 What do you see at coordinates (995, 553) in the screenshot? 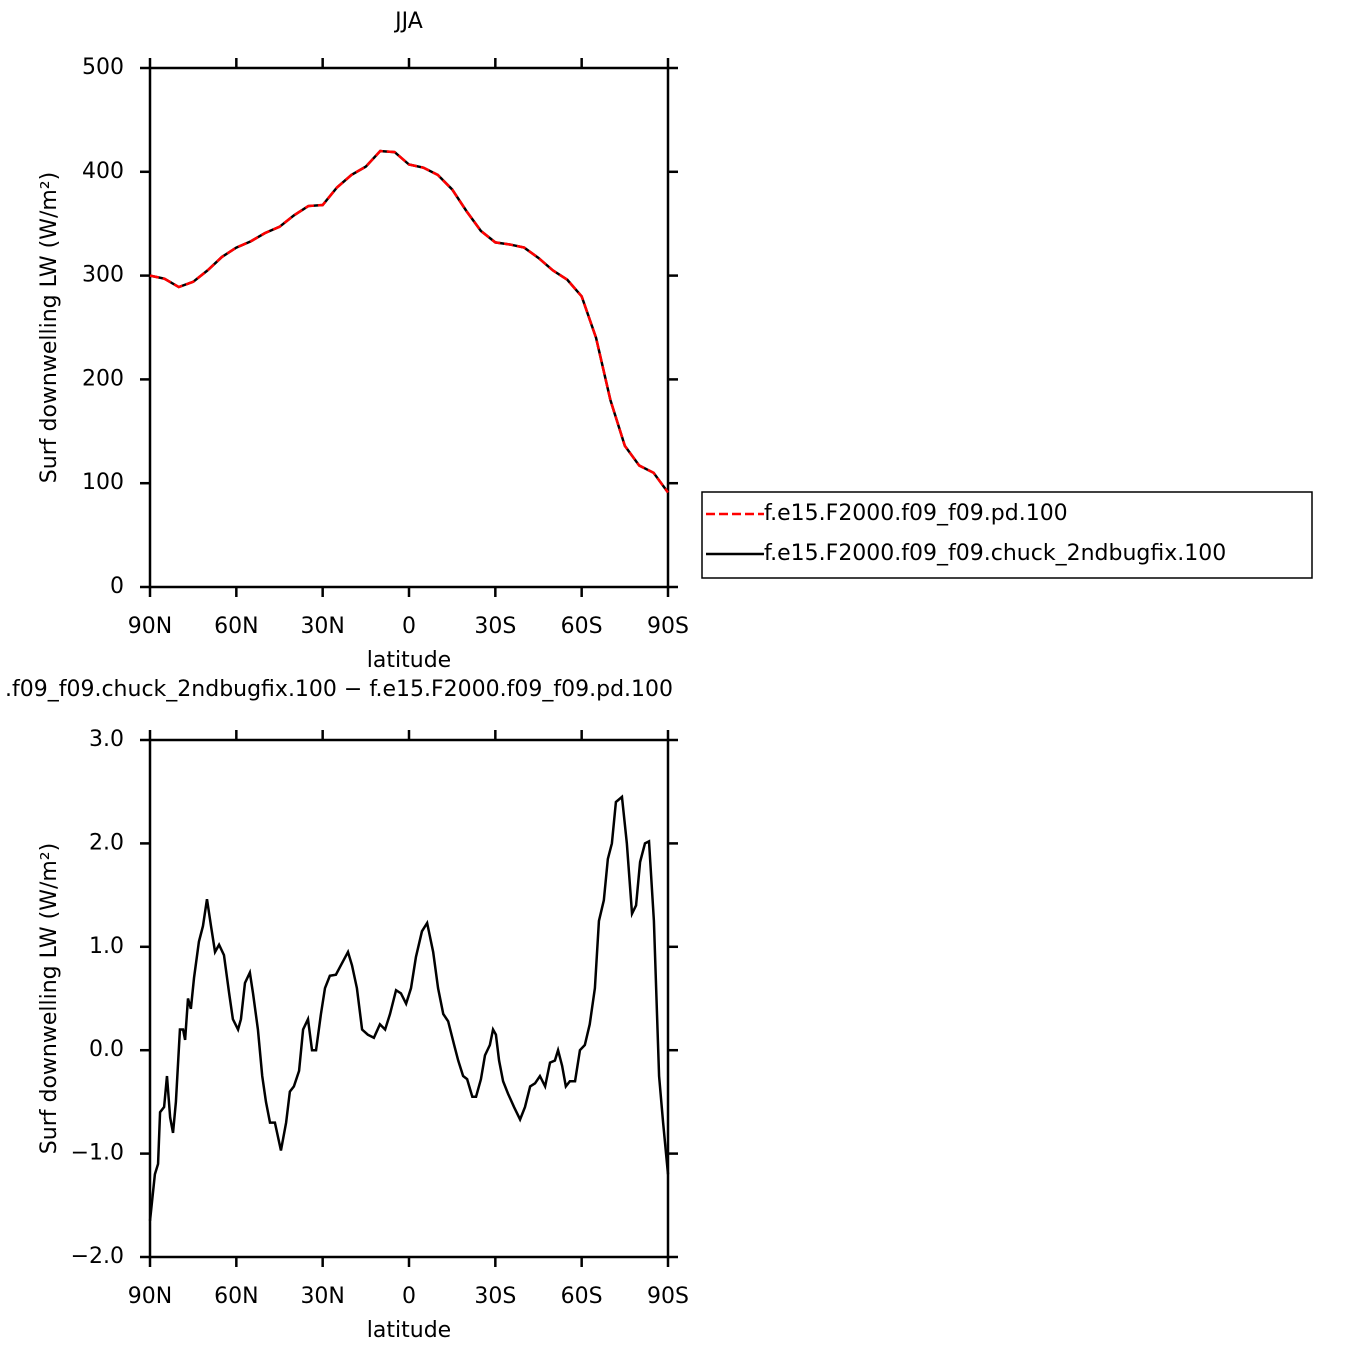
I see `legend-label: f.e15.F2000.f09_f09.chuck_2ndbugfix.100` at bounding box center [995, 553].